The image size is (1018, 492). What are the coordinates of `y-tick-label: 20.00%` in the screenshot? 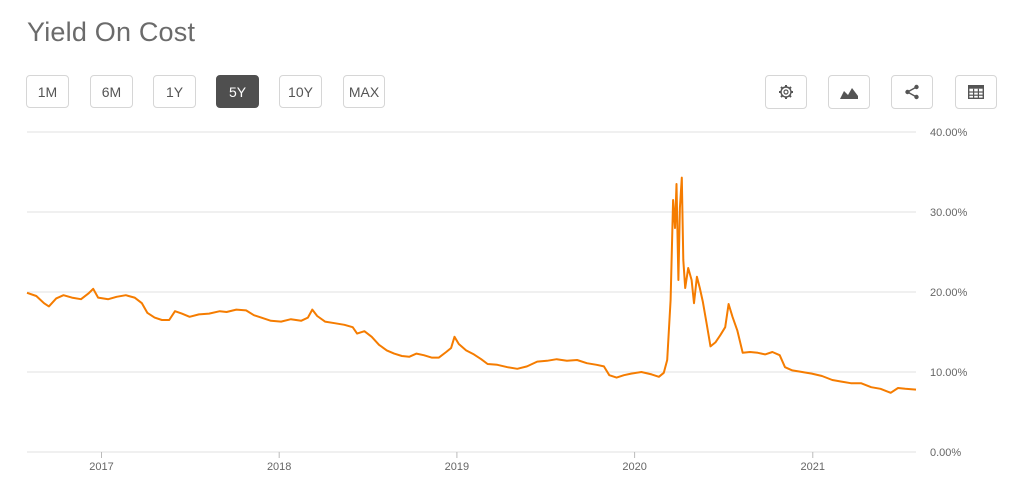 It's located at (949, 293).